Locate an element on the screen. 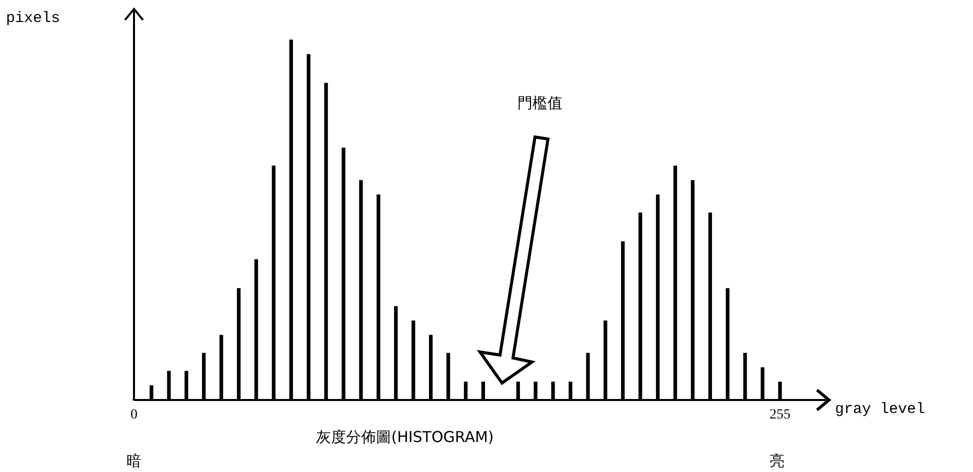 This screenshot has width=973, height=472. y-axis-title: pixels is located at coordinates (33, 18).